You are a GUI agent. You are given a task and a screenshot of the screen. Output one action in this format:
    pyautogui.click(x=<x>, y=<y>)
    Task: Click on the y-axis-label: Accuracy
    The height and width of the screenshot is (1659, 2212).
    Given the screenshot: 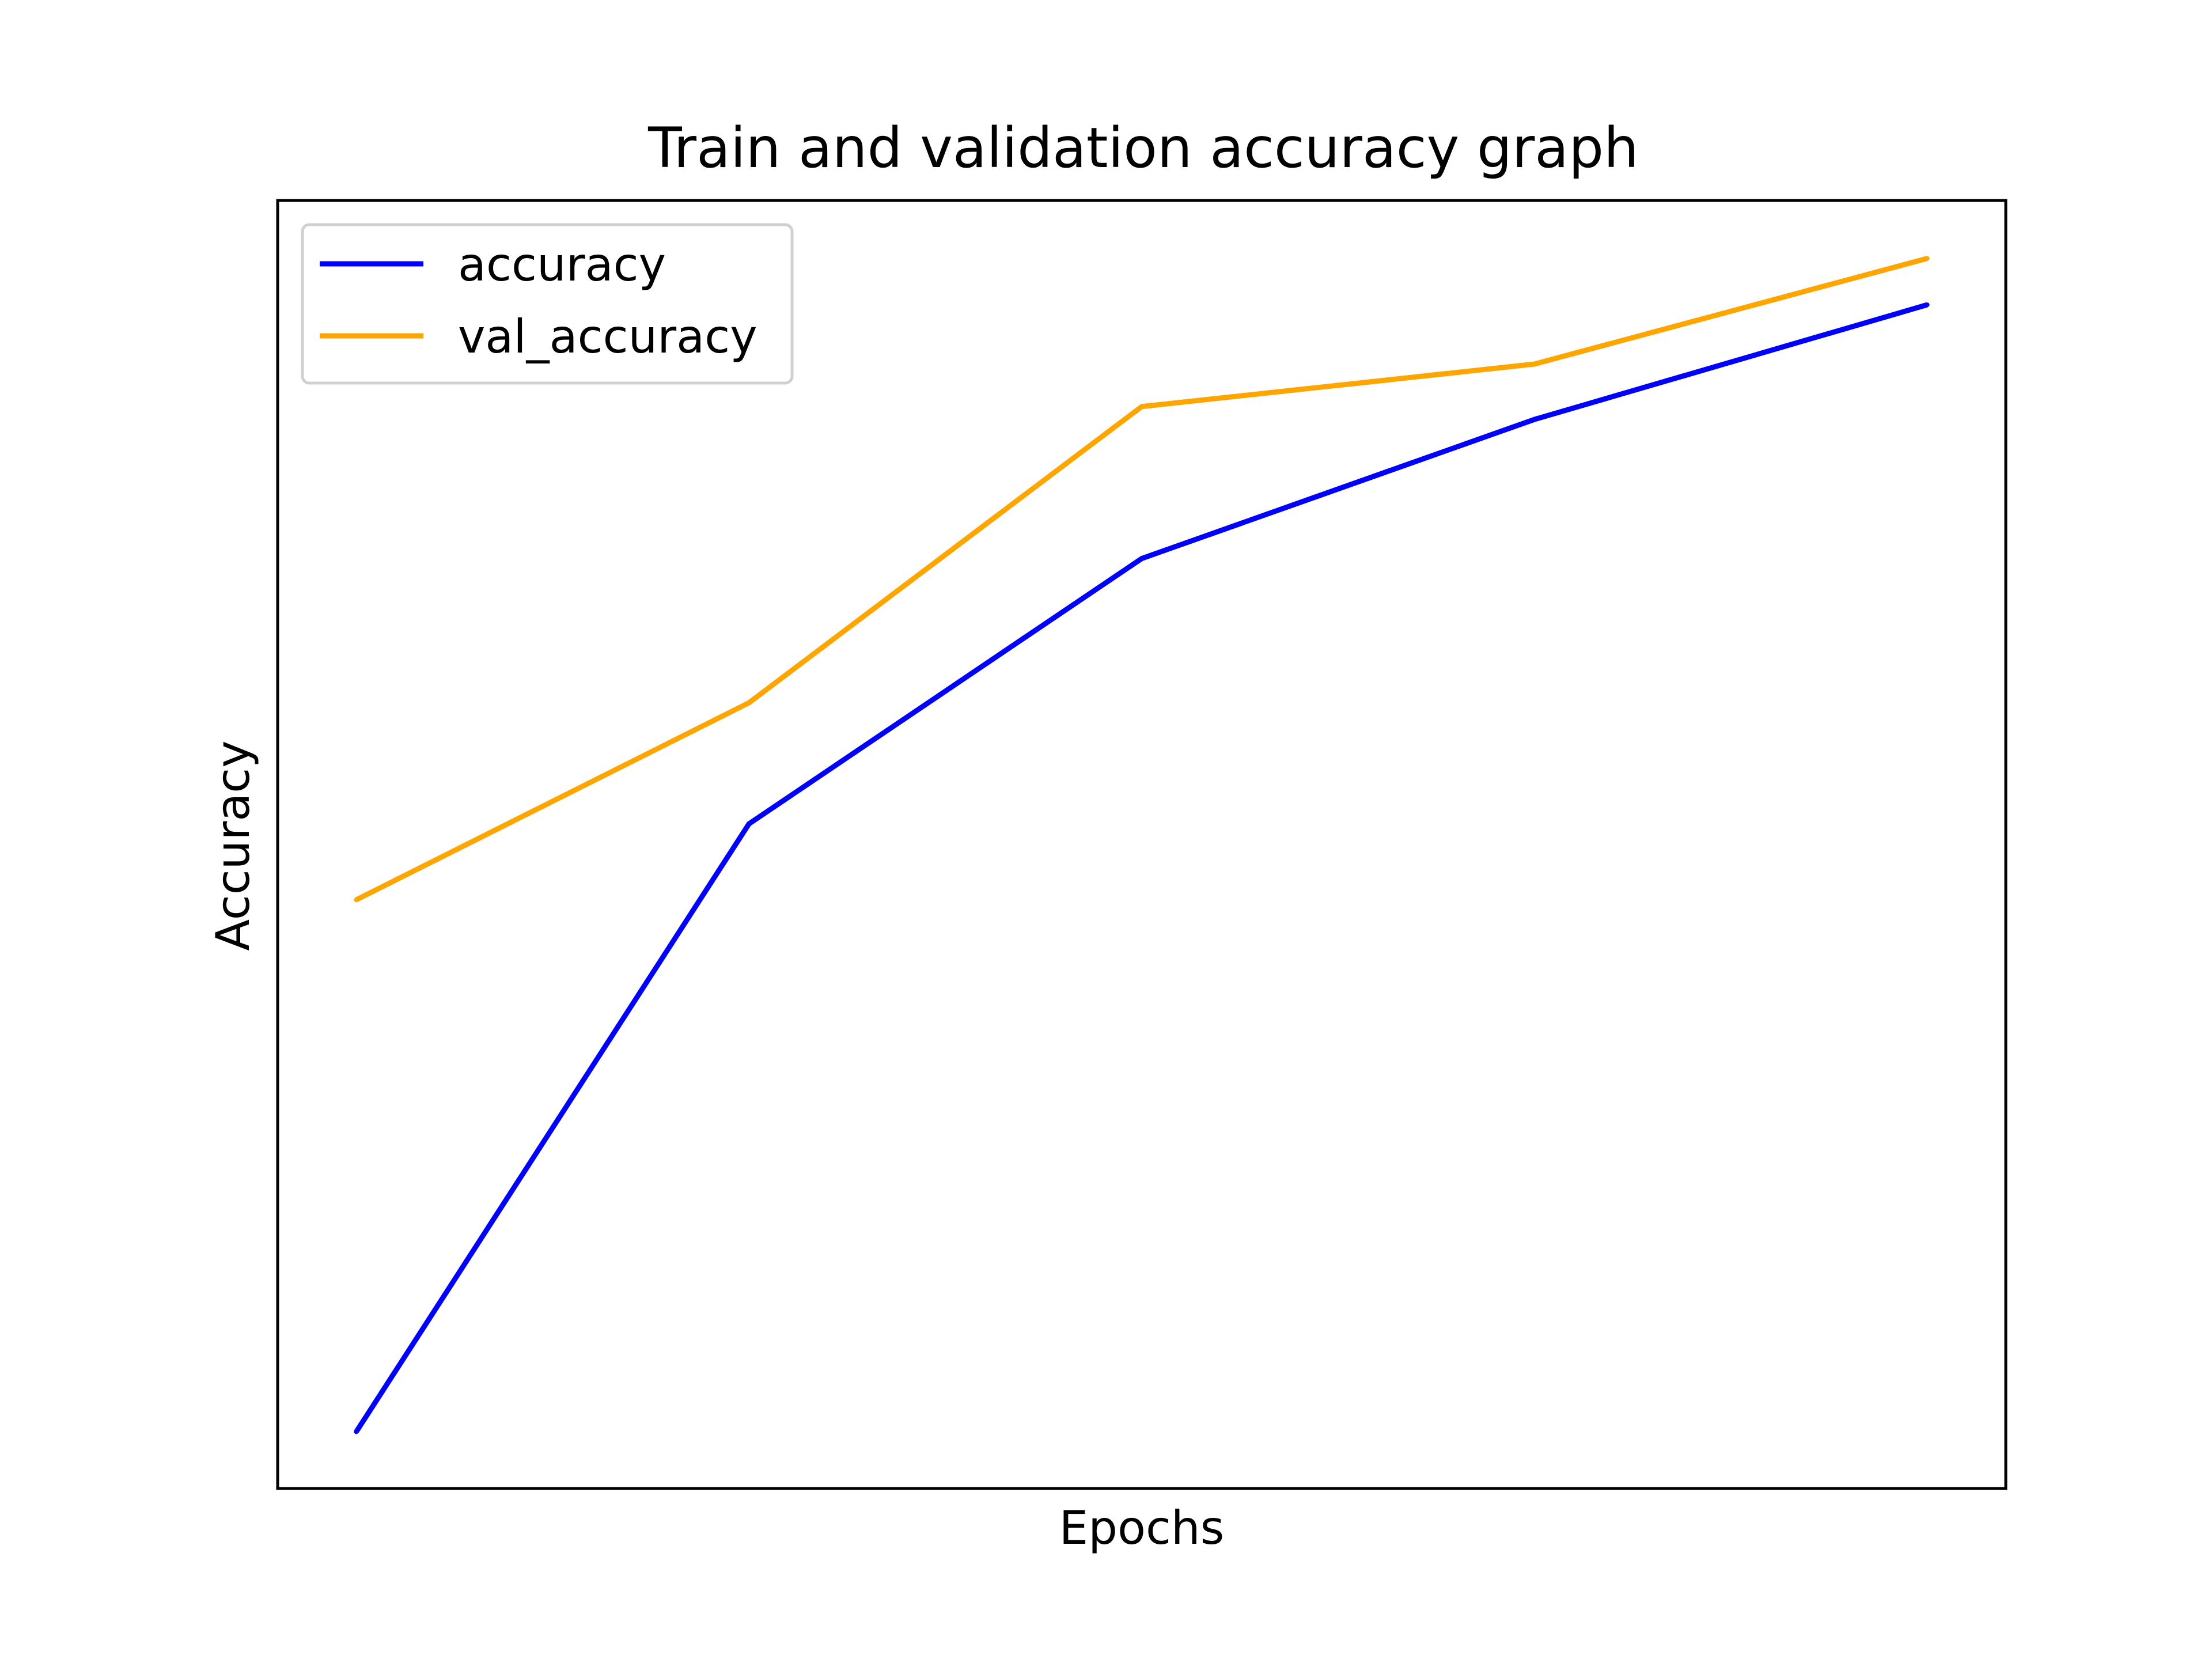 What is the action you would take?
    pyautogui.click(x=233, y=845)
    